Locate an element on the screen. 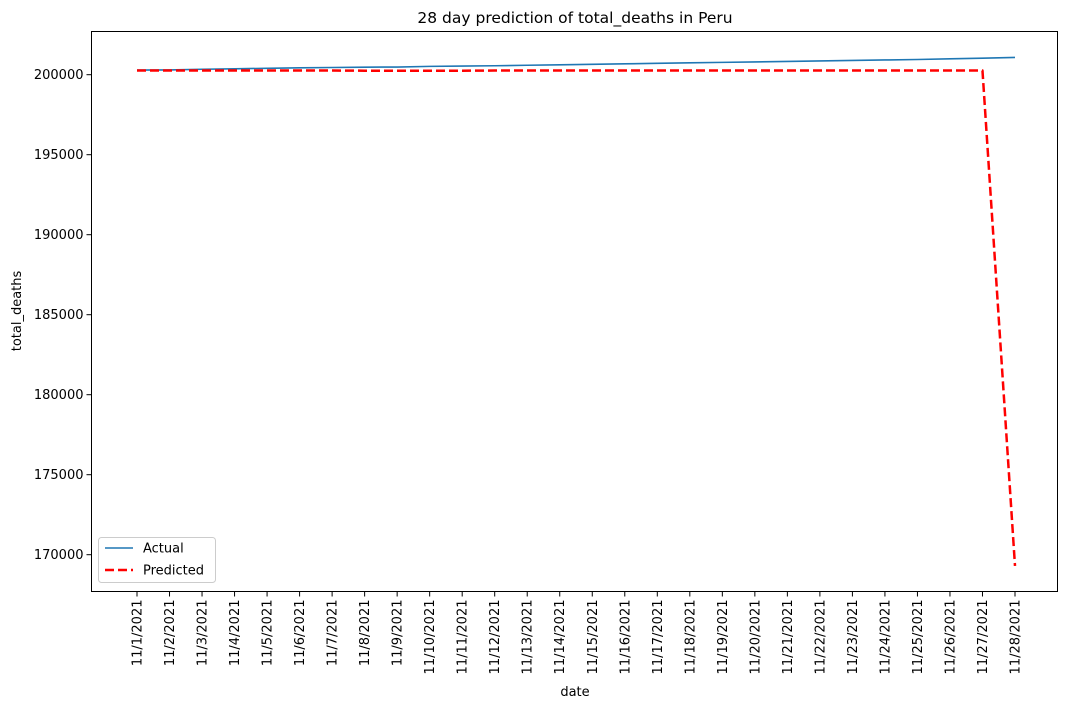 This screenshot has height=709, width=1070. y-tick-label: 190000 is located at coordinates (59, 235).